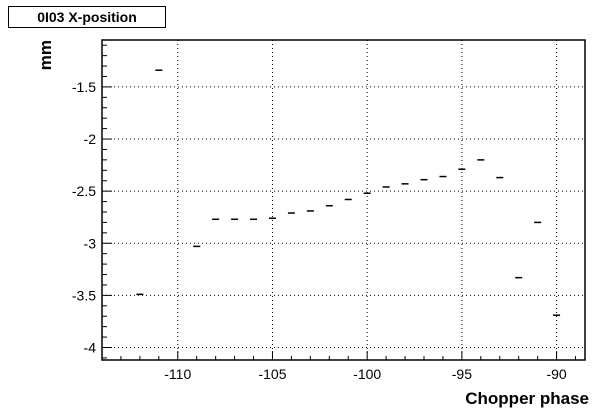 The image size is (592, 410). I want to click on x-tick-label: -90, so click(556, 374).